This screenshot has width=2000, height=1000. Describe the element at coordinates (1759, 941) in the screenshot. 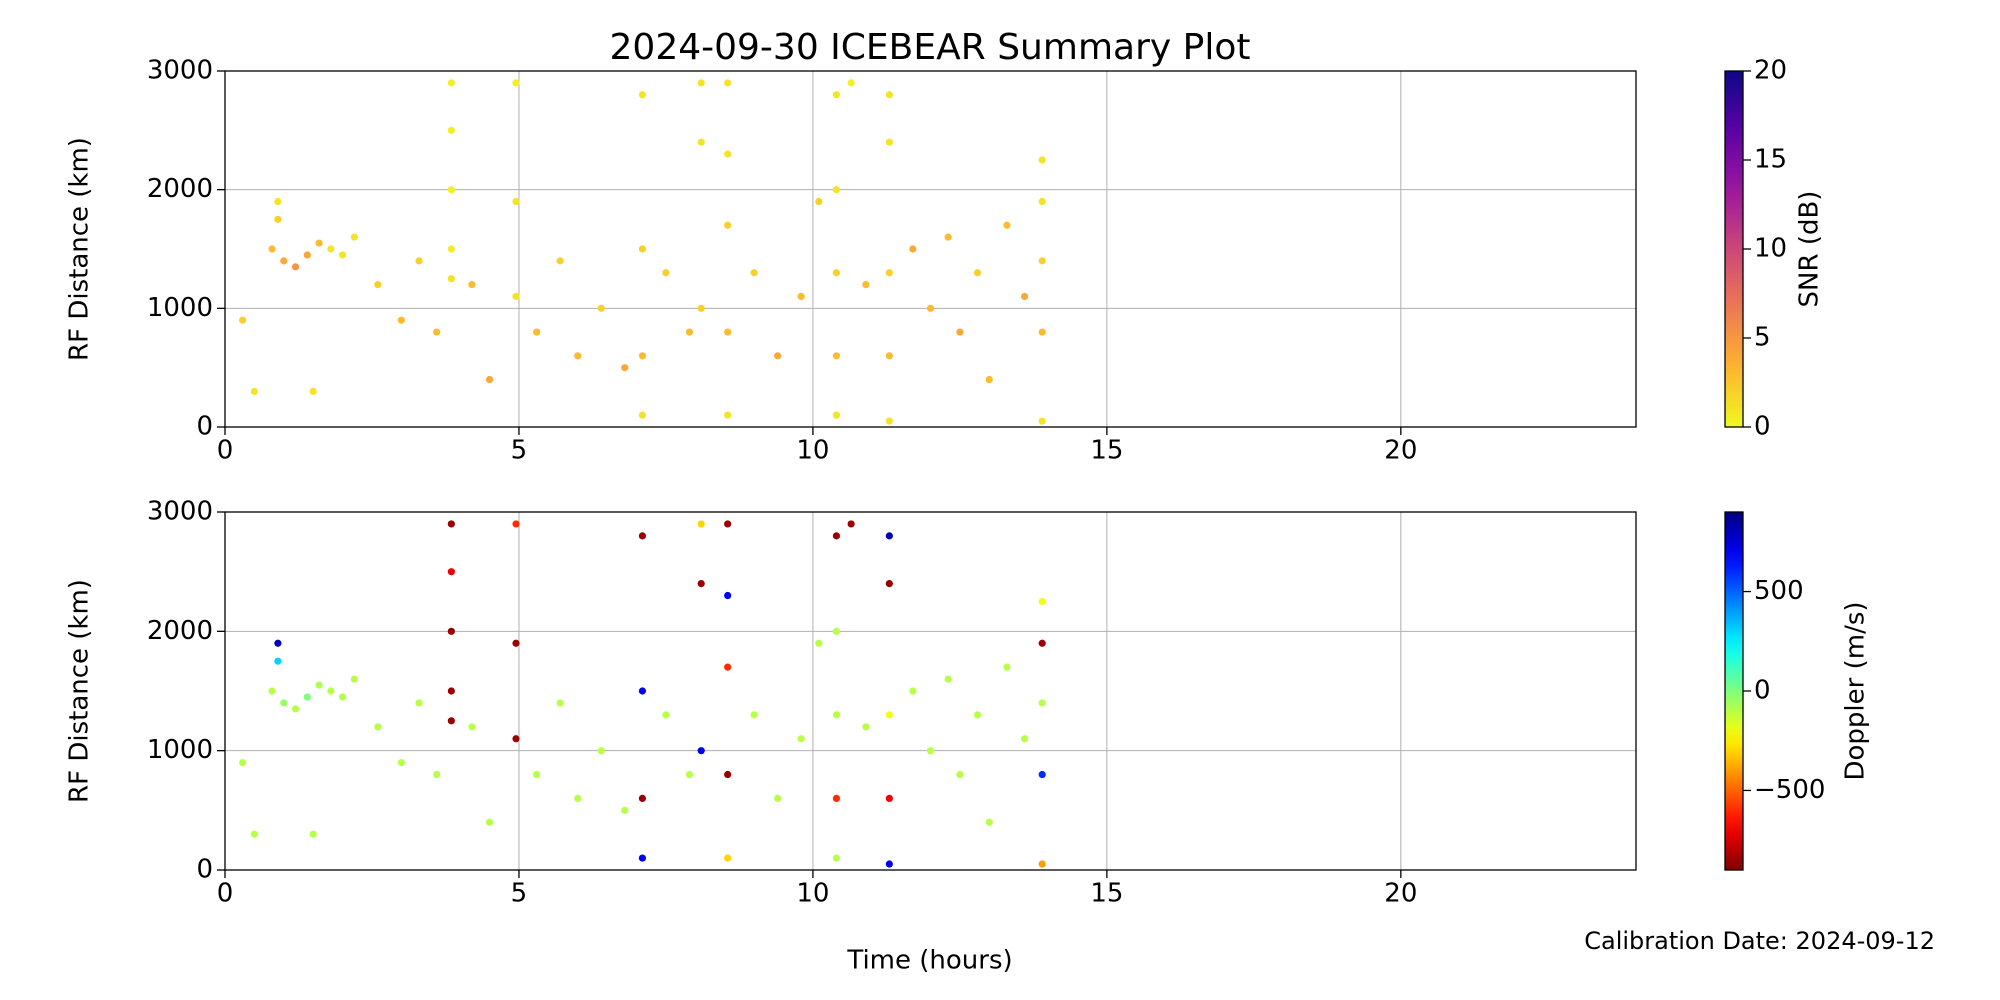

I see `calibration-note: Calibration Date: 2024-09-12` at that location.